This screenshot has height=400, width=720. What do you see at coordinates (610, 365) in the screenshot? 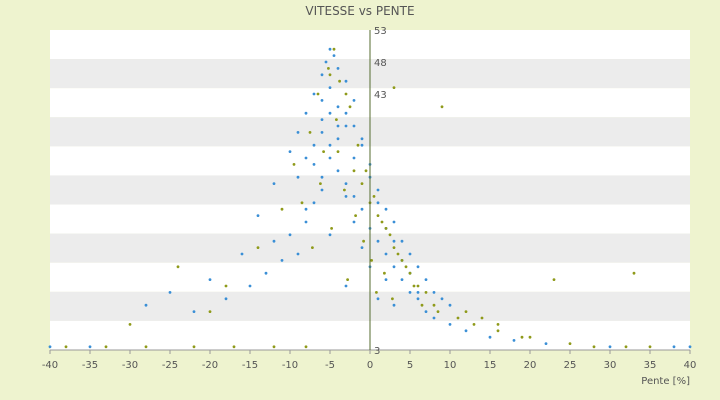
I see `x-tick-label: 30` at bounding box center [610, 365].